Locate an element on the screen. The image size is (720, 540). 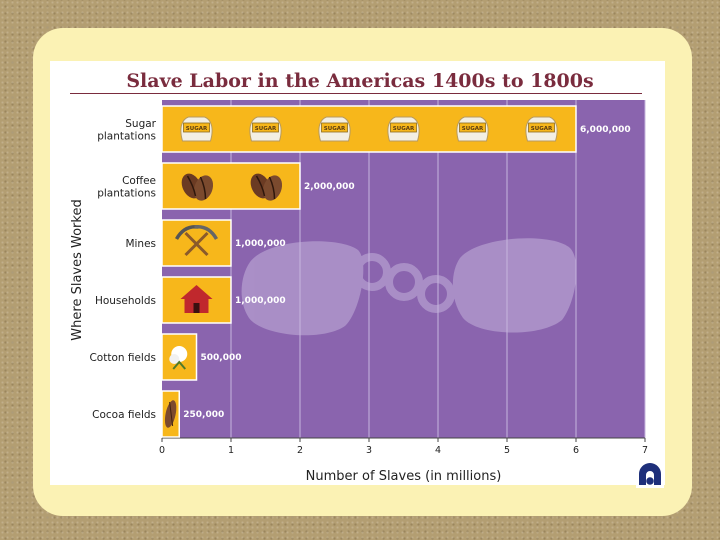
cocoa-pod-icon is located at coordinates (170, 414).